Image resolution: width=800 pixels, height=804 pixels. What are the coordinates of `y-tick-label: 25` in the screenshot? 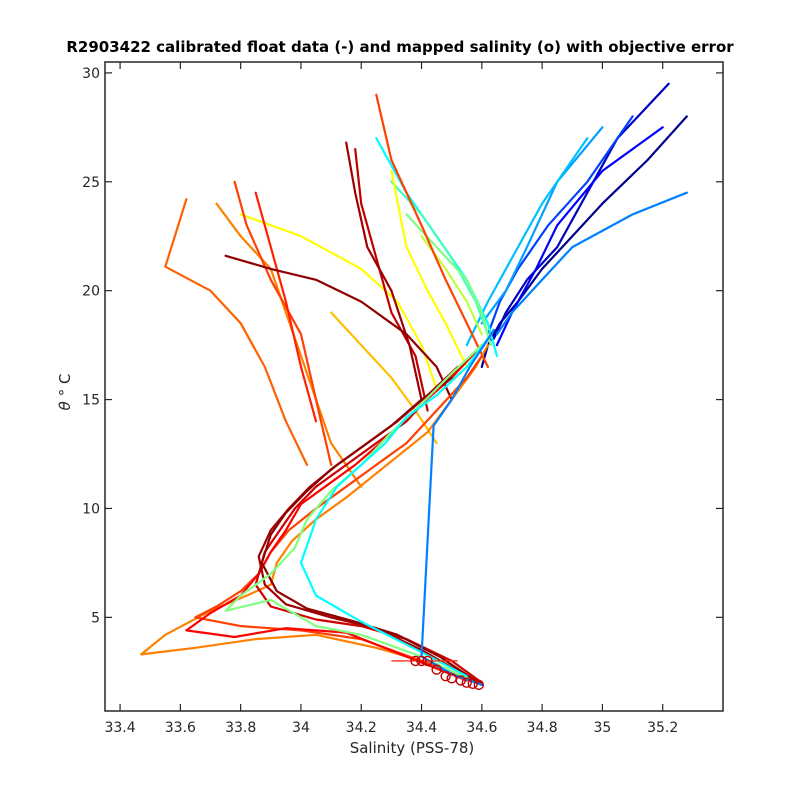 It's located at (91, 183).